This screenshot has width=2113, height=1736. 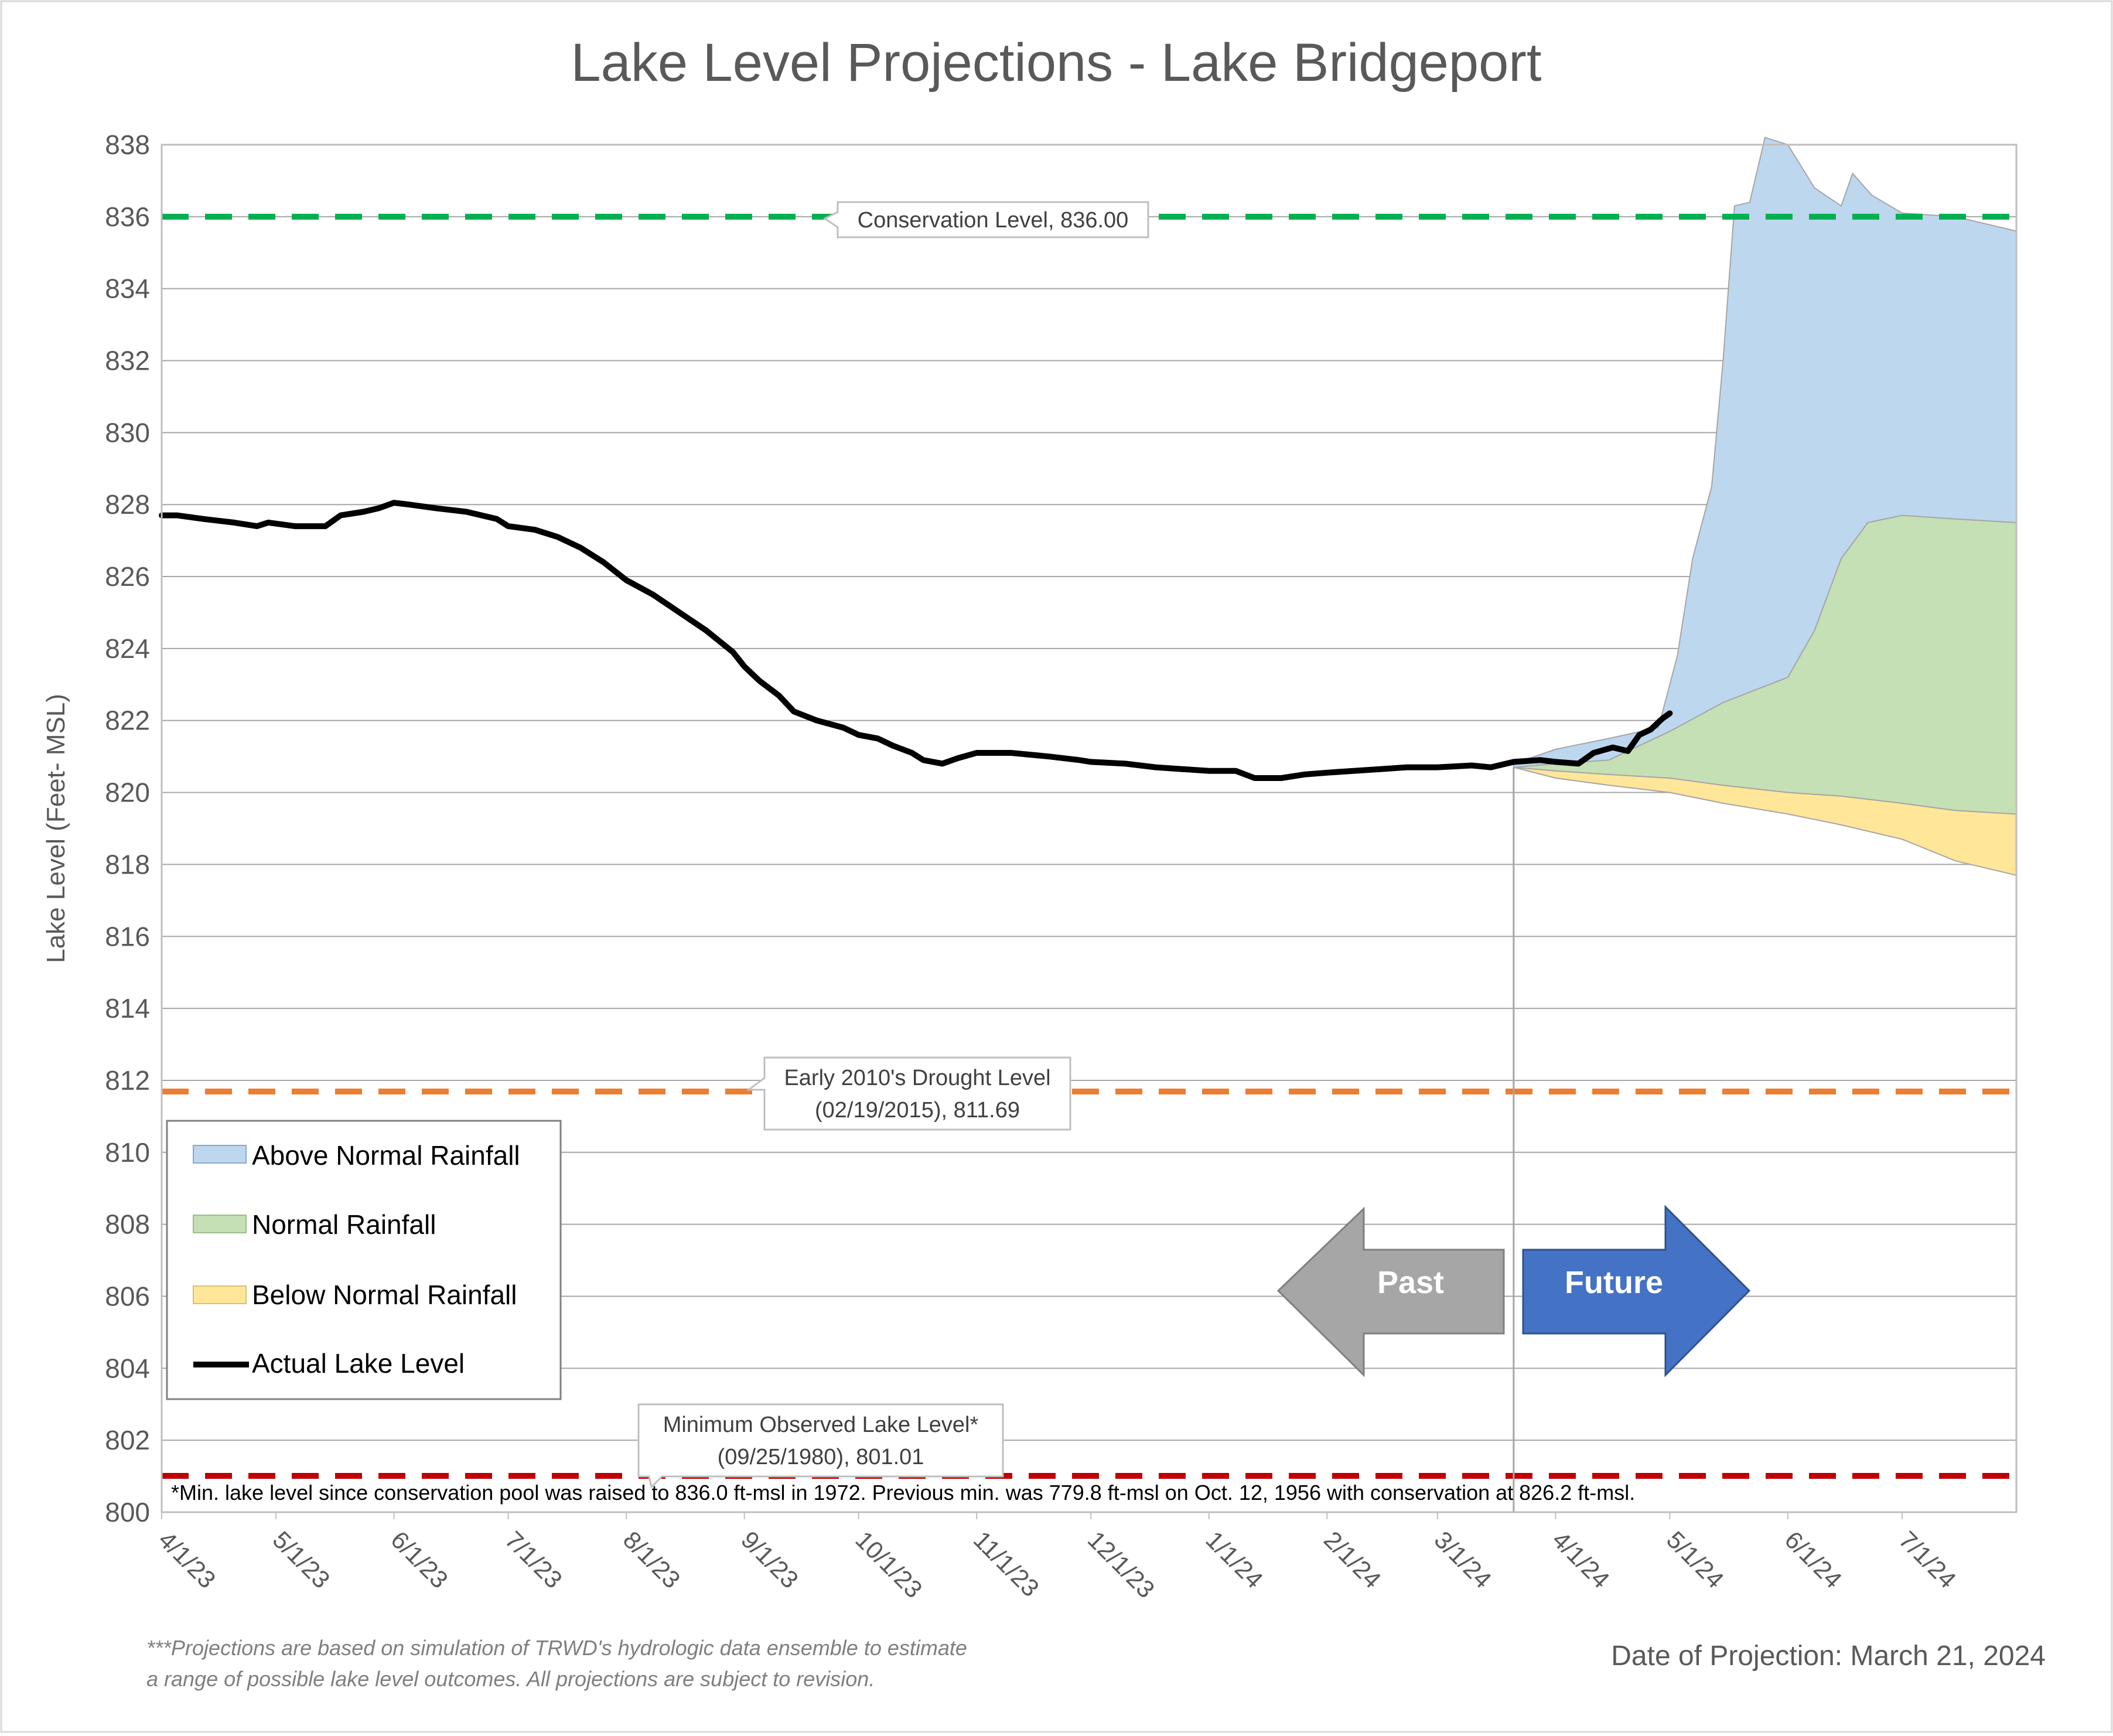 What do you see at coordinates (127, 936) in the screenshot?
I see `y-tick-label: 816` at bounding box center [127, 936].